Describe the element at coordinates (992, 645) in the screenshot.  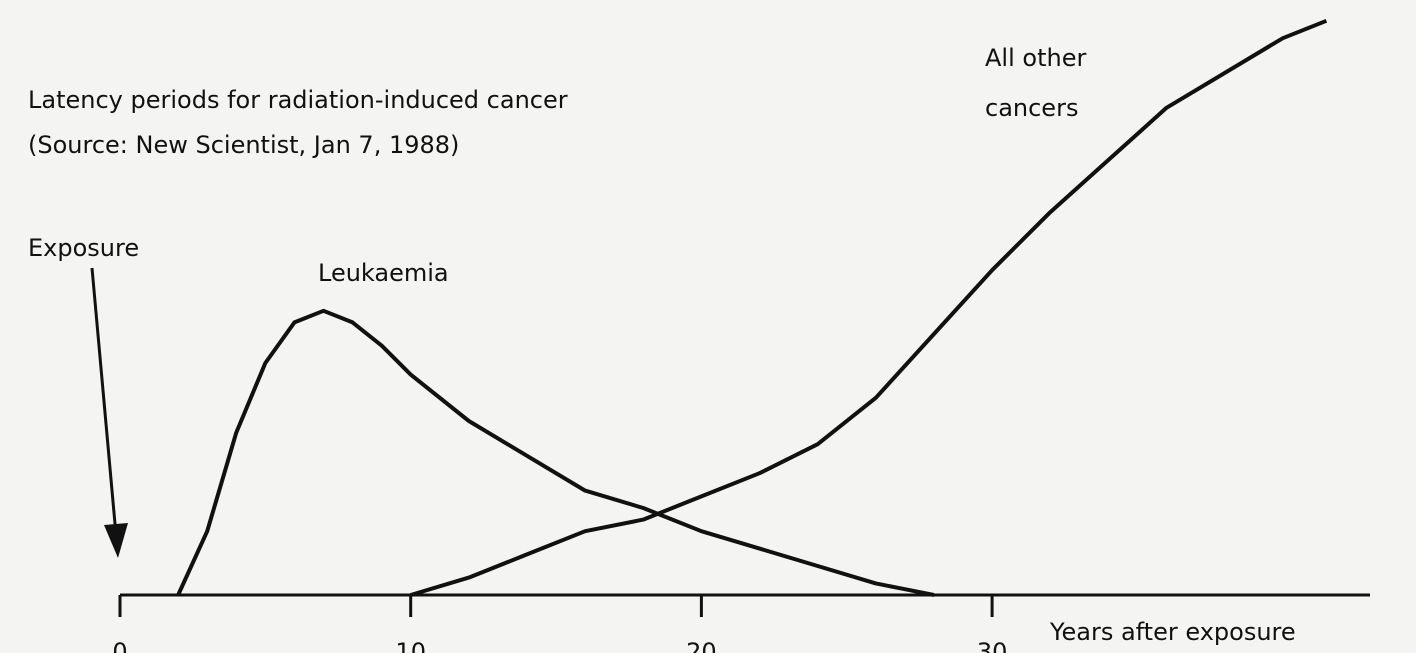
I see `x-tick-label: 30` at that location.